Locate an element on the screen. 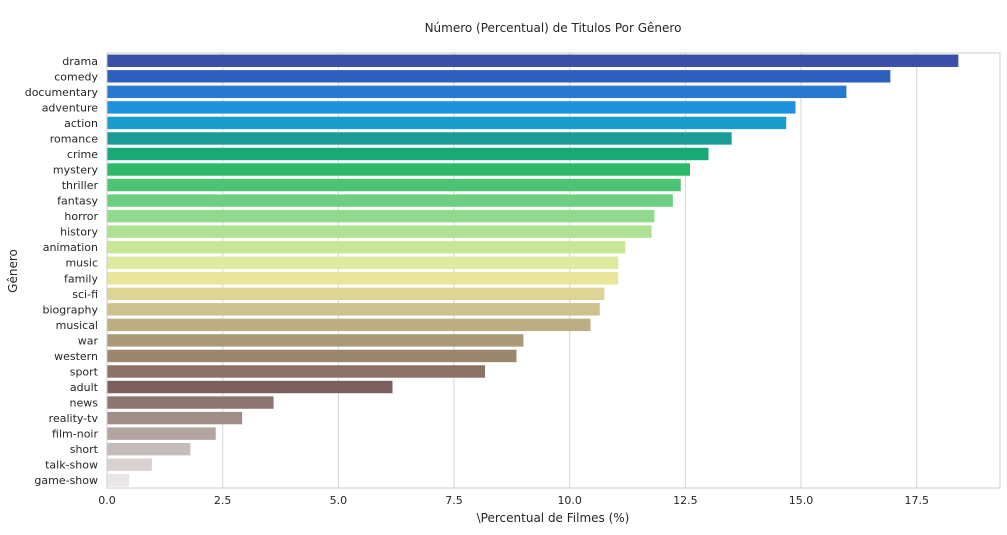 This screenshot has width=1007, height=535. x-tick-label: 10.0 is located at coordinates (569, 500).